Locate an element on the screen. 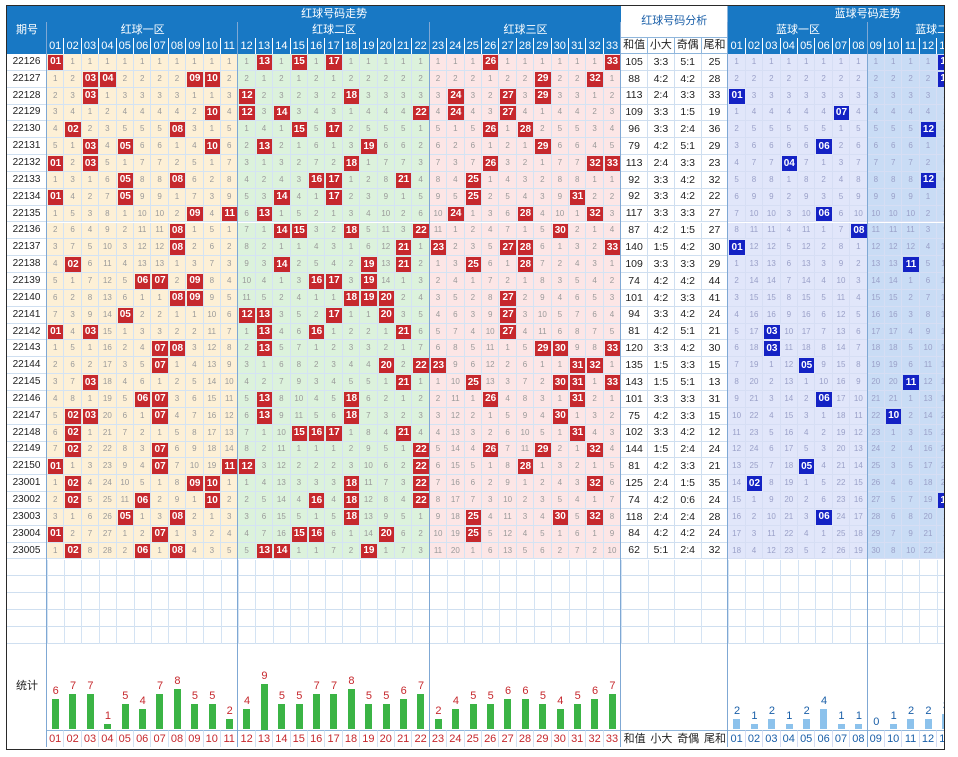  red-ball-hit: 12 is located at coordinates (247, 96).